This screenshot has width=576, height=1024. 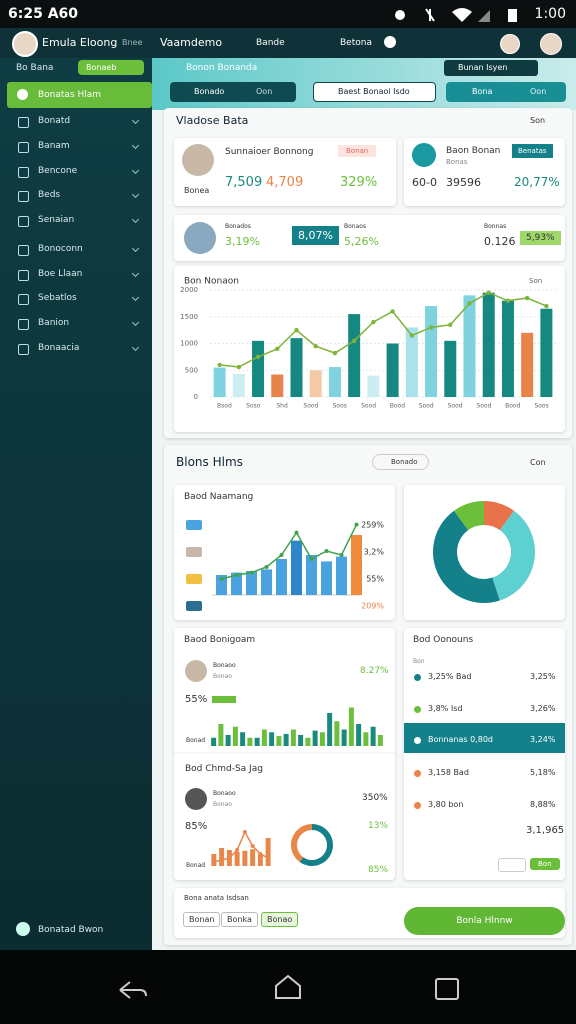 What do you see at coordinates (500, 241) in the screenshot?
I see `strip-value: 0.126` at bounding box center [500, 241].